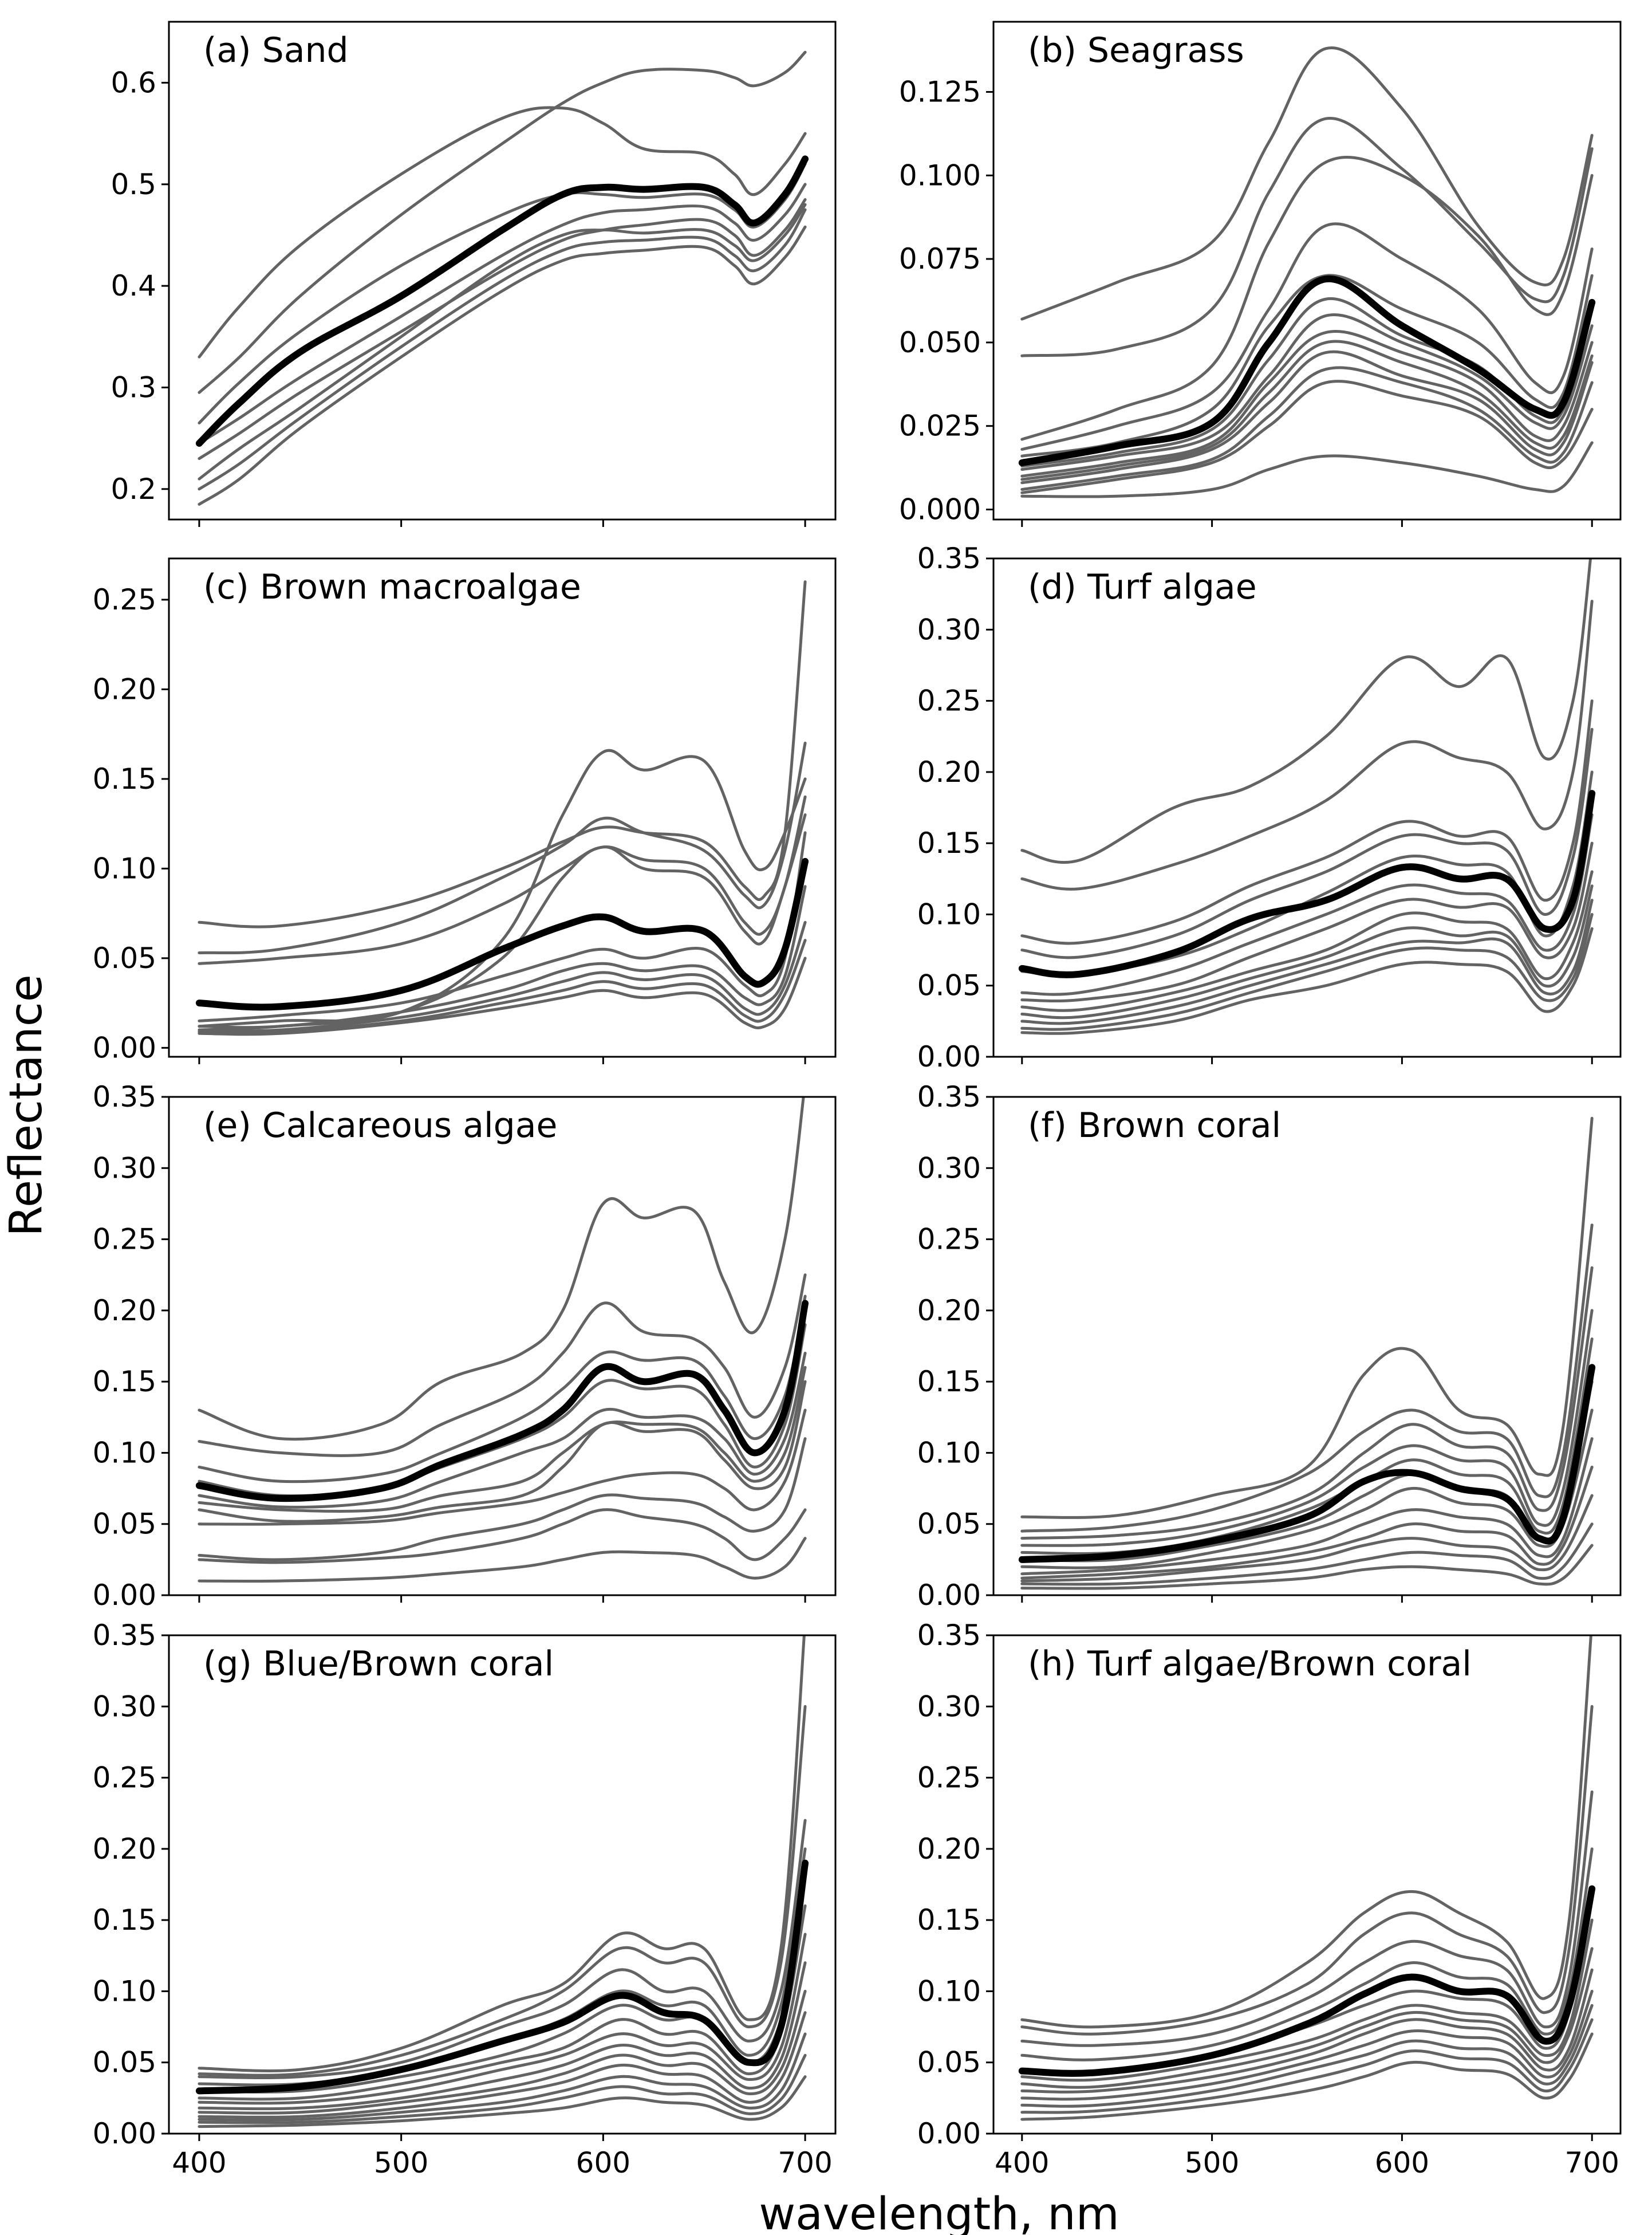  I want to click on panel-b-y-tick-label: 0.100, so click(940, 176).